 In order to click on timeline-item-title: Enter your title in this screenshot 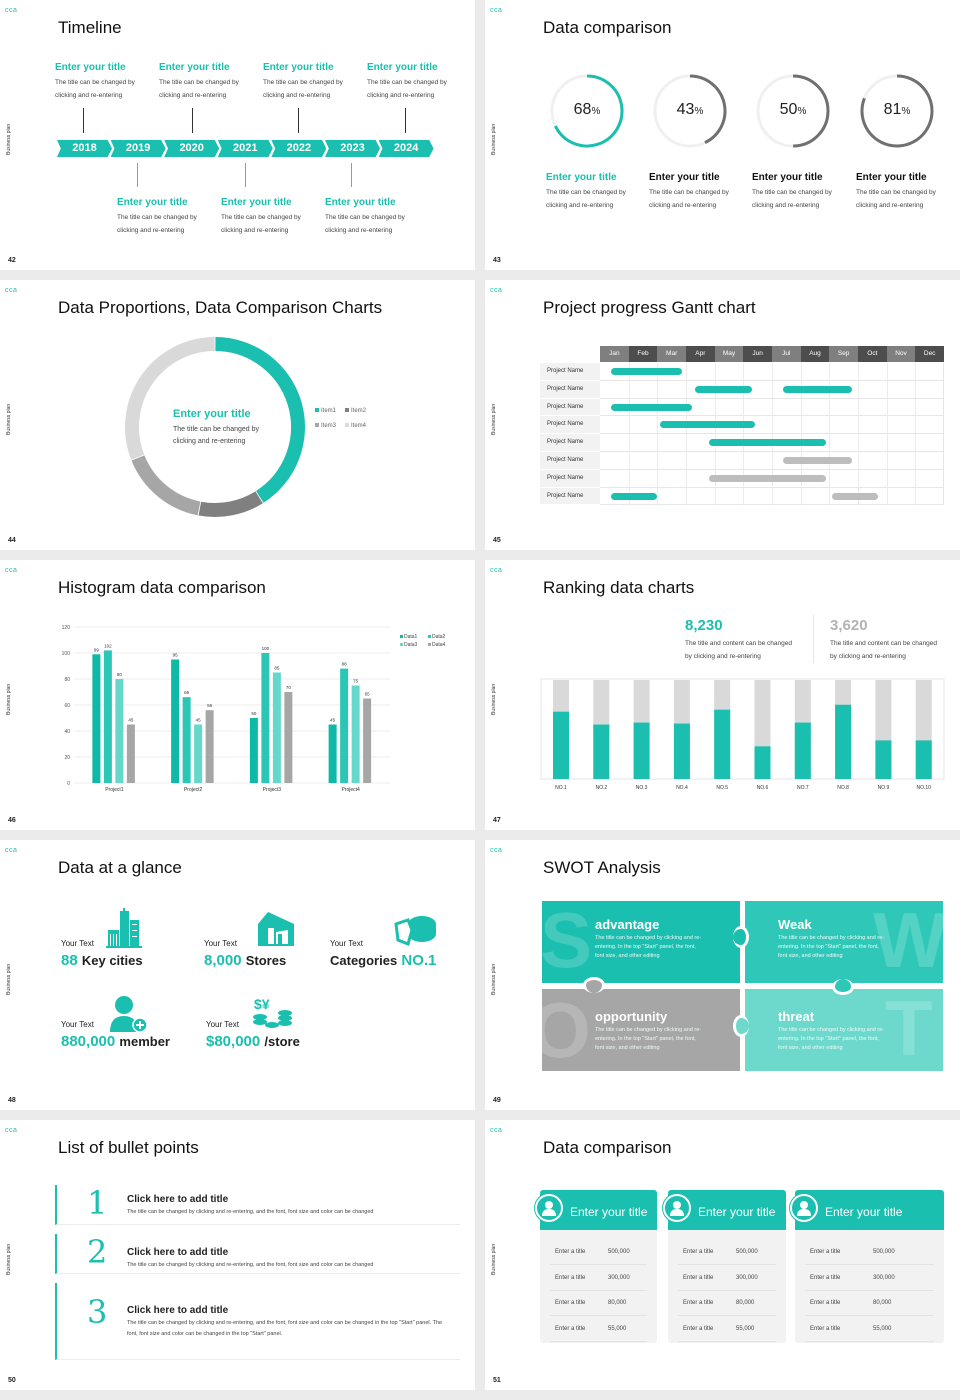, I will do `click(90, 67)`.